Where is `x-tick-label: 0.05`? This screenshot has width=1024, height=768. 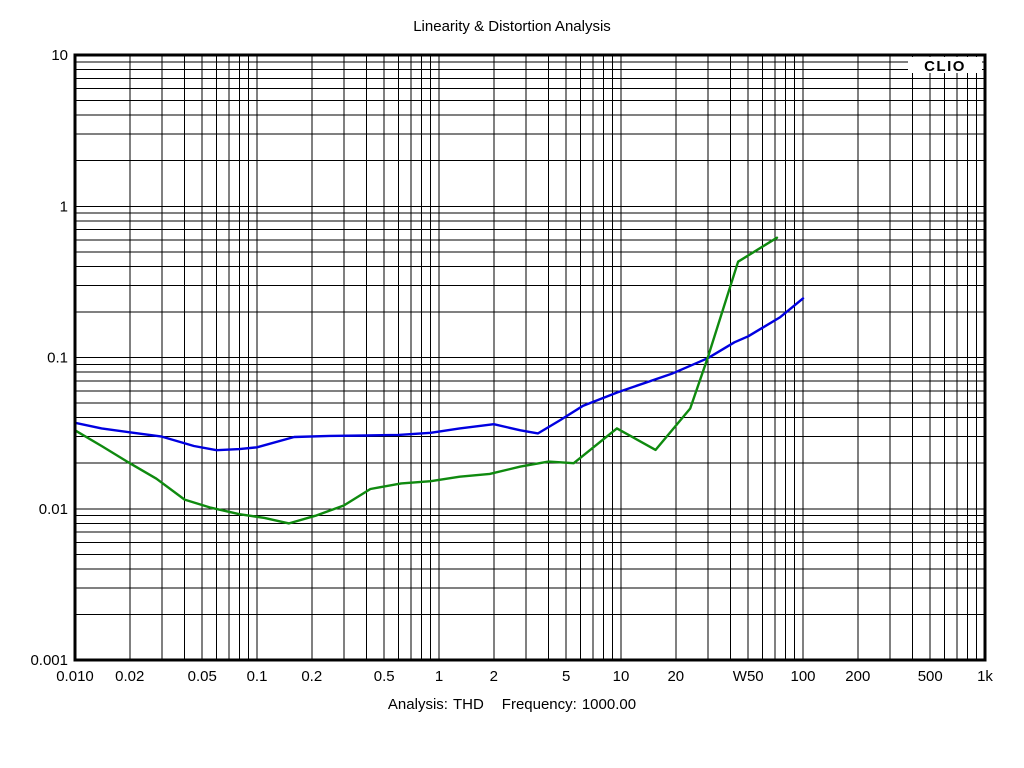
x-tick-label: 0.05 is located at coordinates (202, 676).